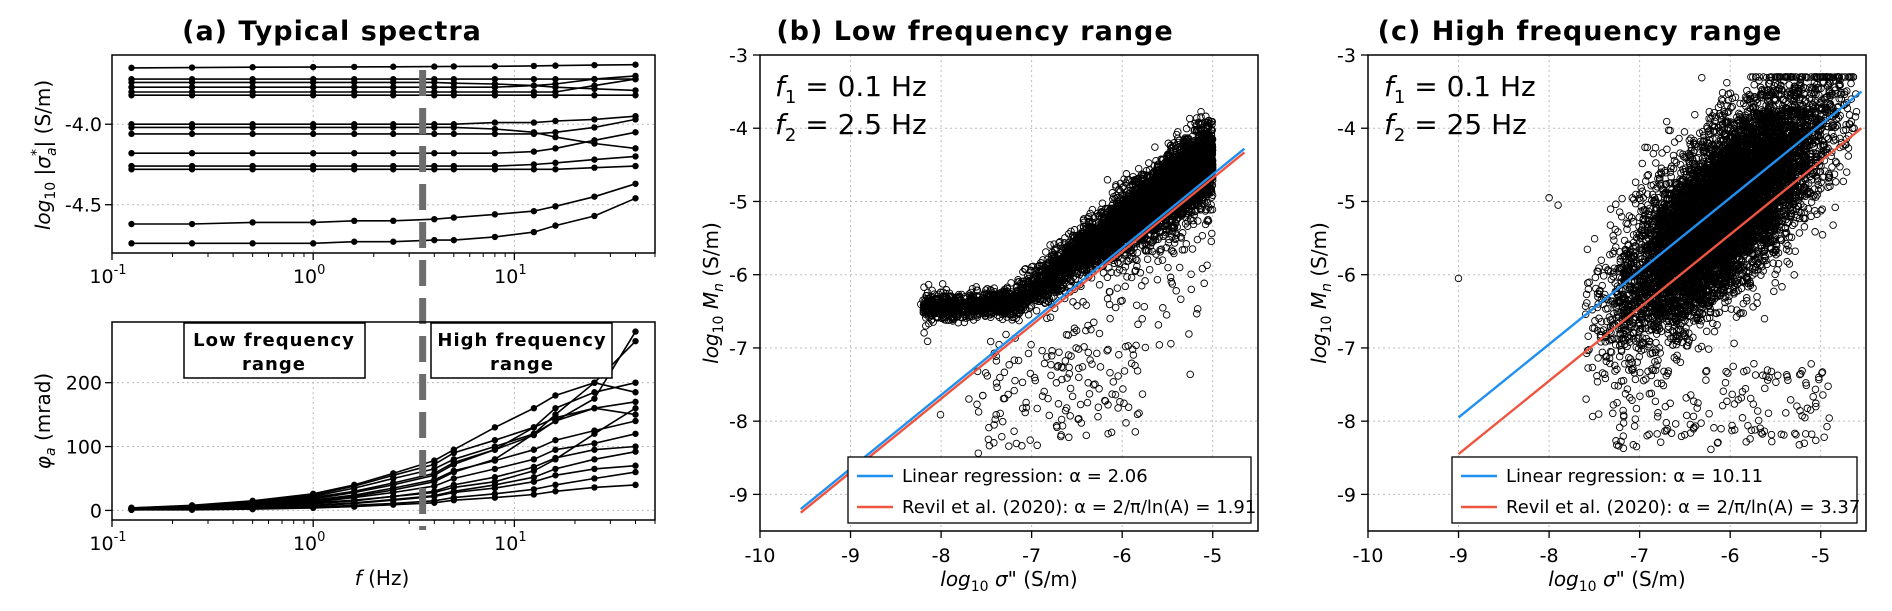  What do you see at coordinates (309, 275) in the screenshot?
I see `x-tick-label: 100` at bounding box center [309, 275].